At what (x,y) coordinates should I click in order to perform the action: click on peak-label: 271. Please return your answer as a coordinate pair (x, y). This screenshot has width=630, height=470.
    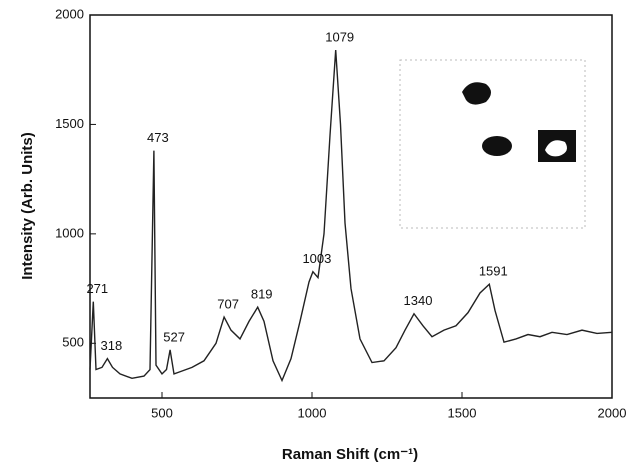
    Looking at the image, I should click on (97, 288).